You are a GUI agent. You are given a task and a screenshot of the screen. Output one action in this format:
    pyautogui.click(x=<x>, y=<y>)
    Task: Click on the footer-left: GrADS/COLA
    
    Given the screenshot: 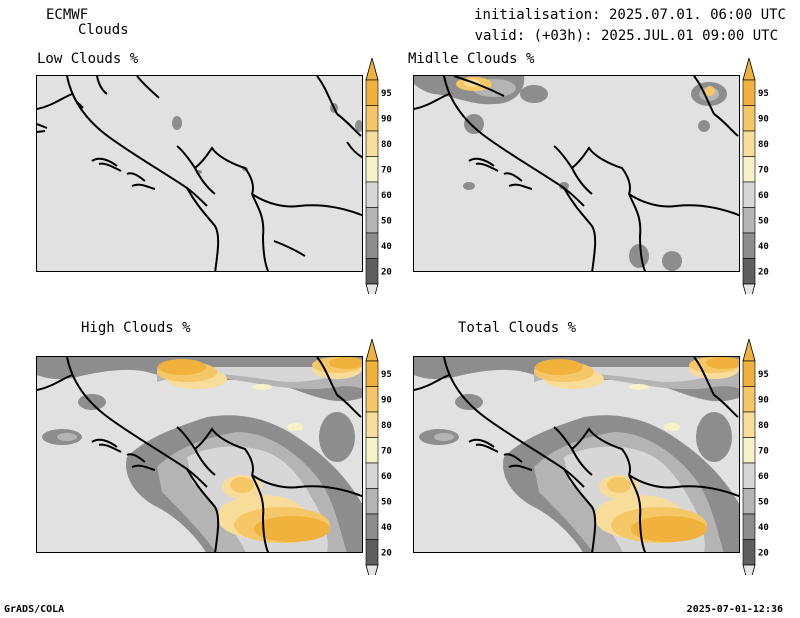 What is the action you would take?
    pyautogui.click(x=34, y=609)
    